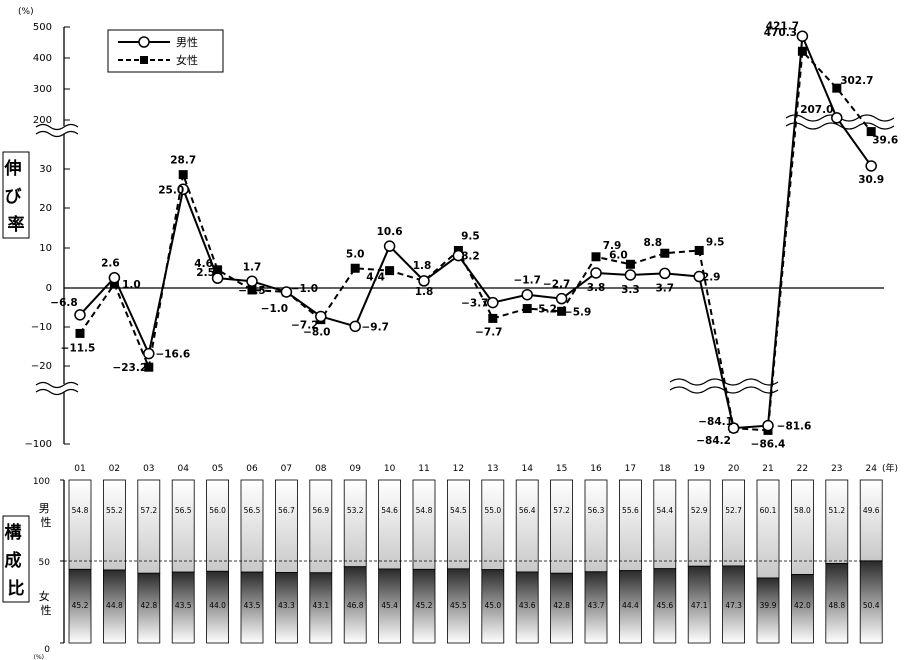 The image size is (907, 660). What do you see at coordinates (542, 310) in the screenshot?
I see `female-data-label: −5.2` at bounding box center [542, 310].